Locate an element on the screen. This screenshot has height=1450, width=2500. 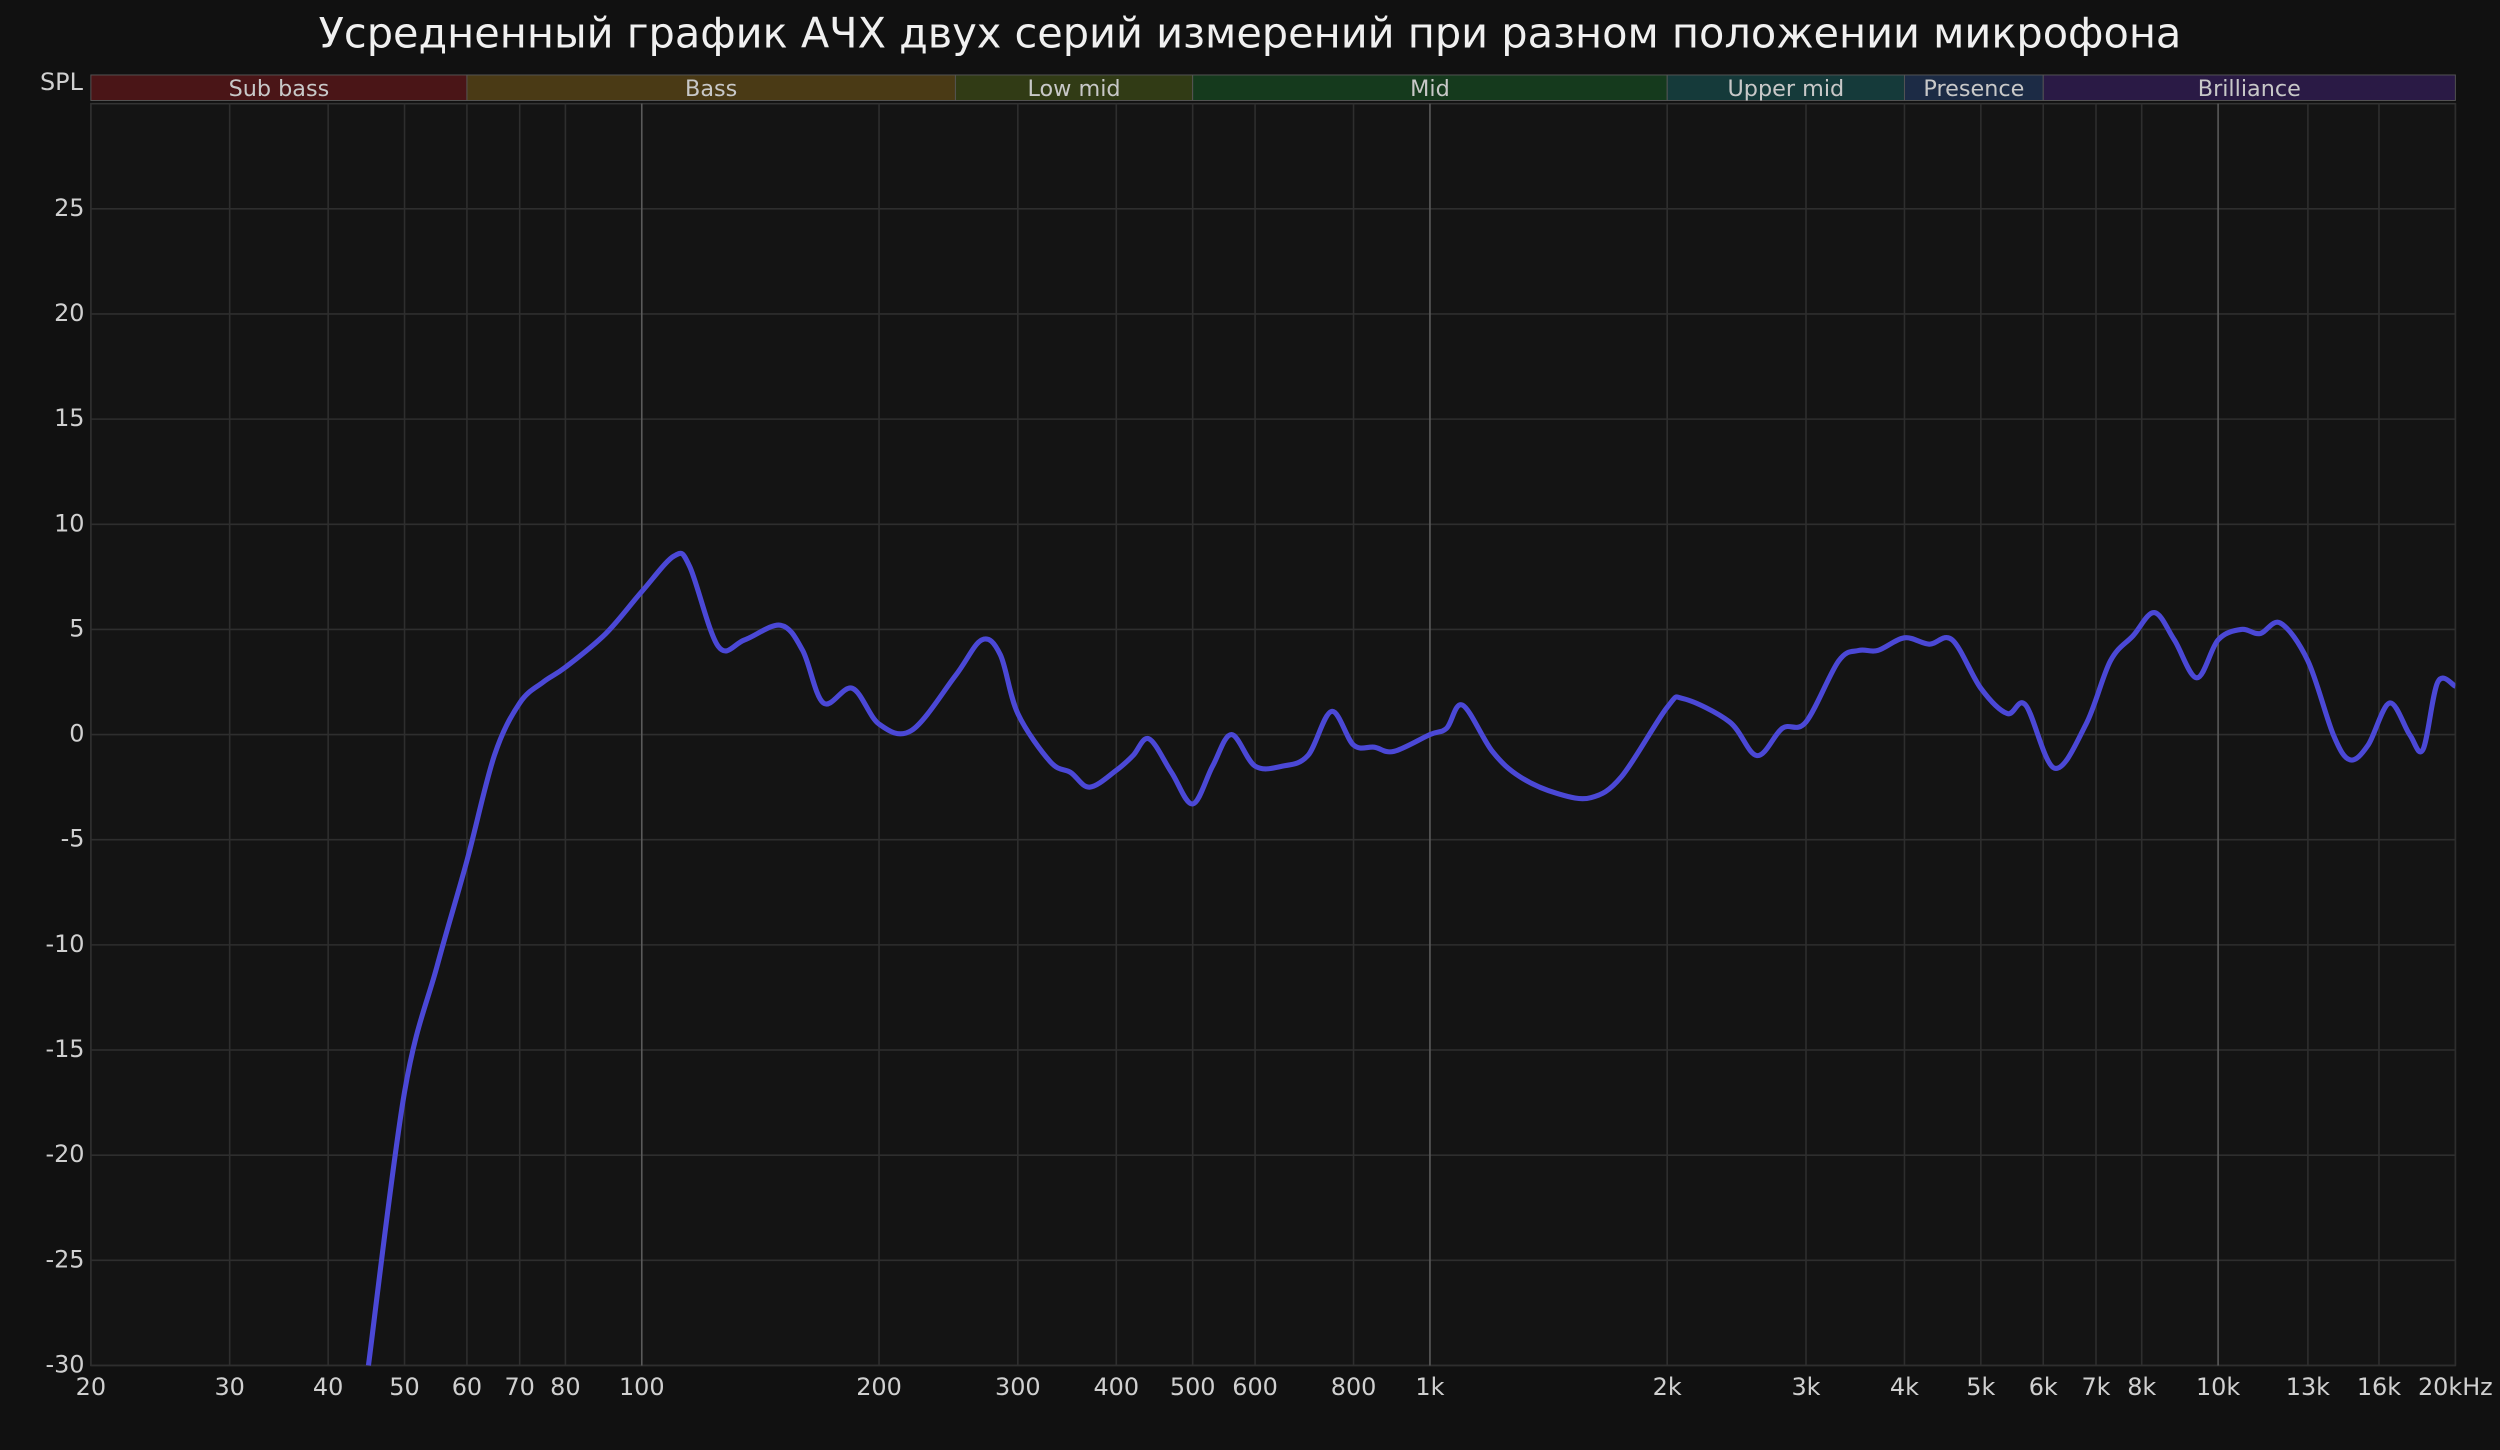
x-tick-label: 300 is located at coordinates (1018, 1387).